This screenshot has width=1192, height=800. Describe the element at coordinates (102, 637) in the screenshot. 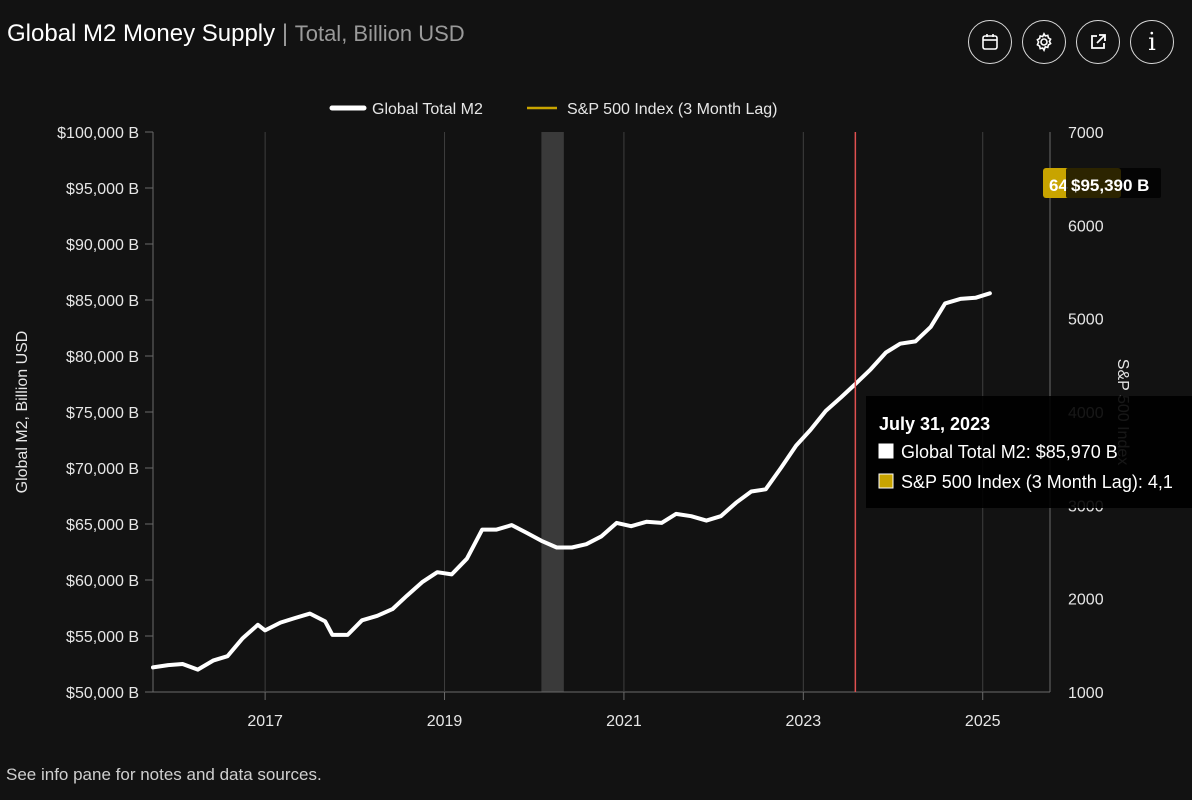

I see `y-tick-label: $55,000 B` at that location.